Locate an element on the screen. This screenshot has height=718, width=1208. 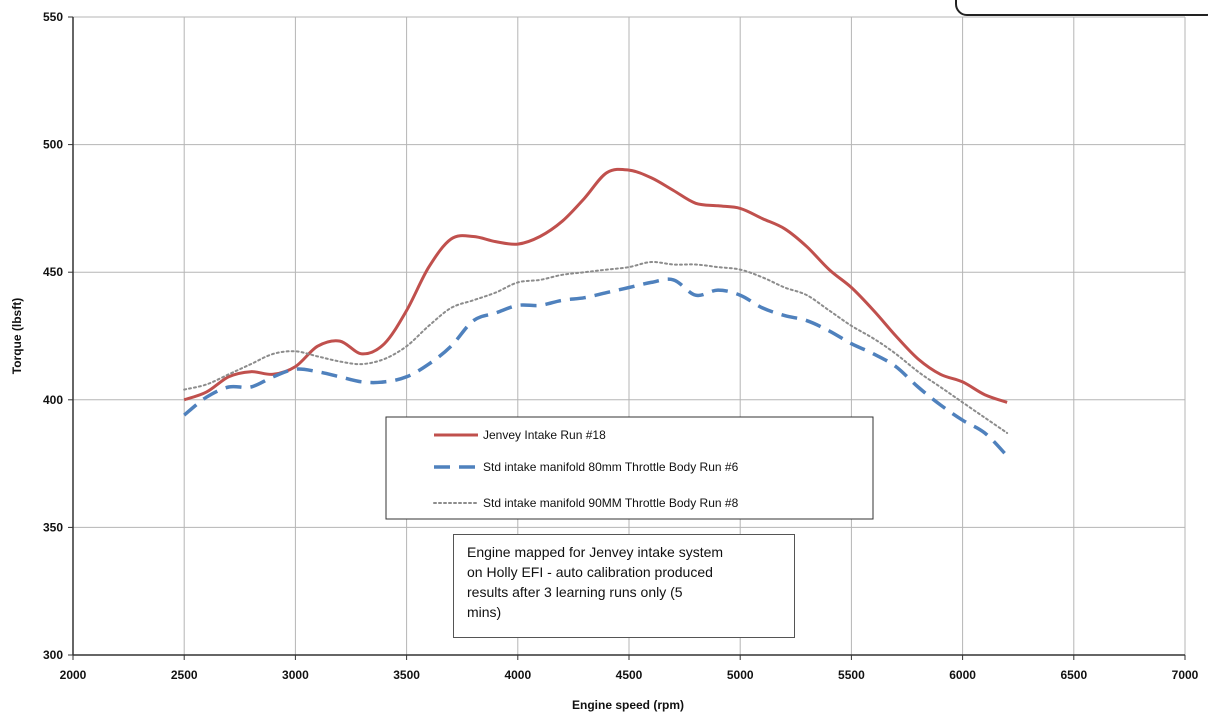
x-tick-label: 6000 is located at coordinates (962, 675).